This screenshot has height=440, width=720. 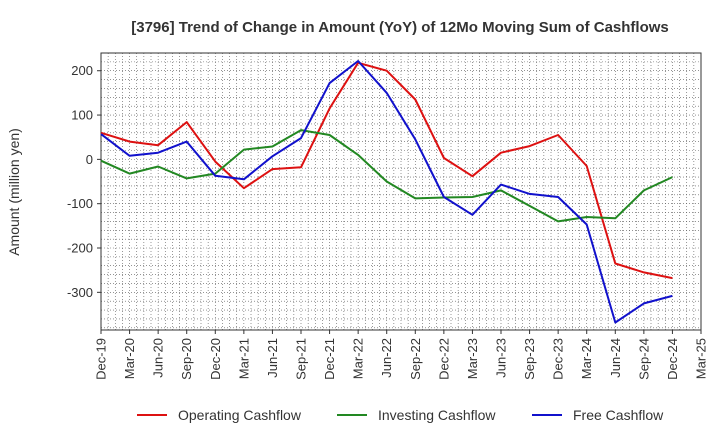 I want to click on x-tick-label: Dec-23, so click(x=558, y=359).